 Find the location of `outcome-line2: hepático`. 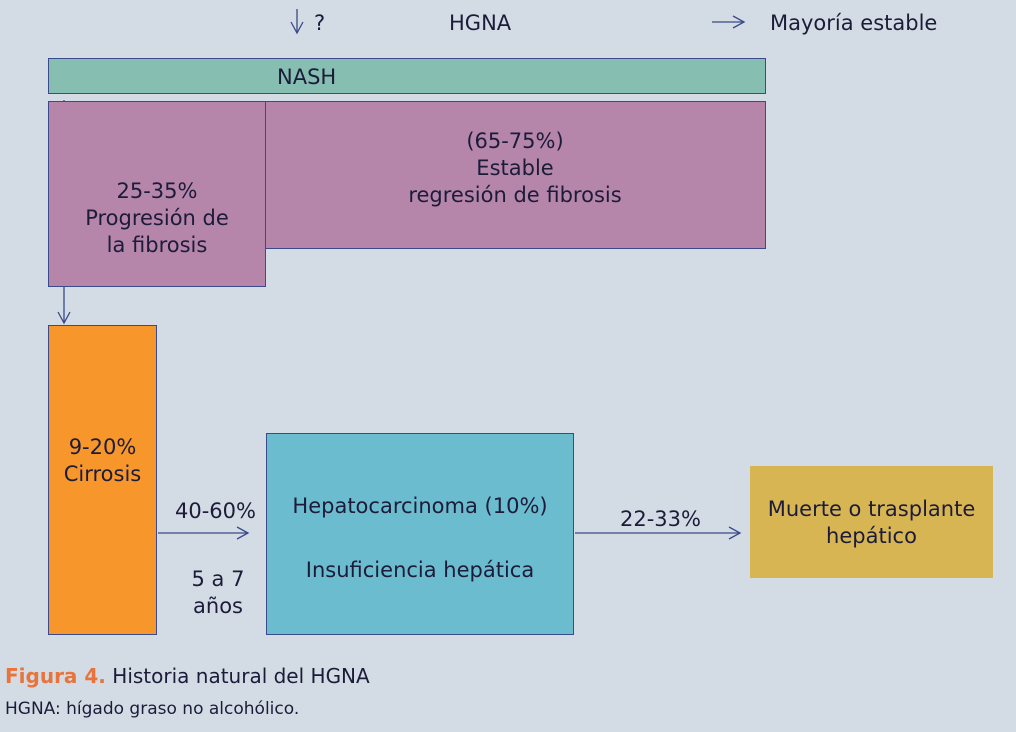

outcome-line2: hepático is located at coordinates (871, 536).